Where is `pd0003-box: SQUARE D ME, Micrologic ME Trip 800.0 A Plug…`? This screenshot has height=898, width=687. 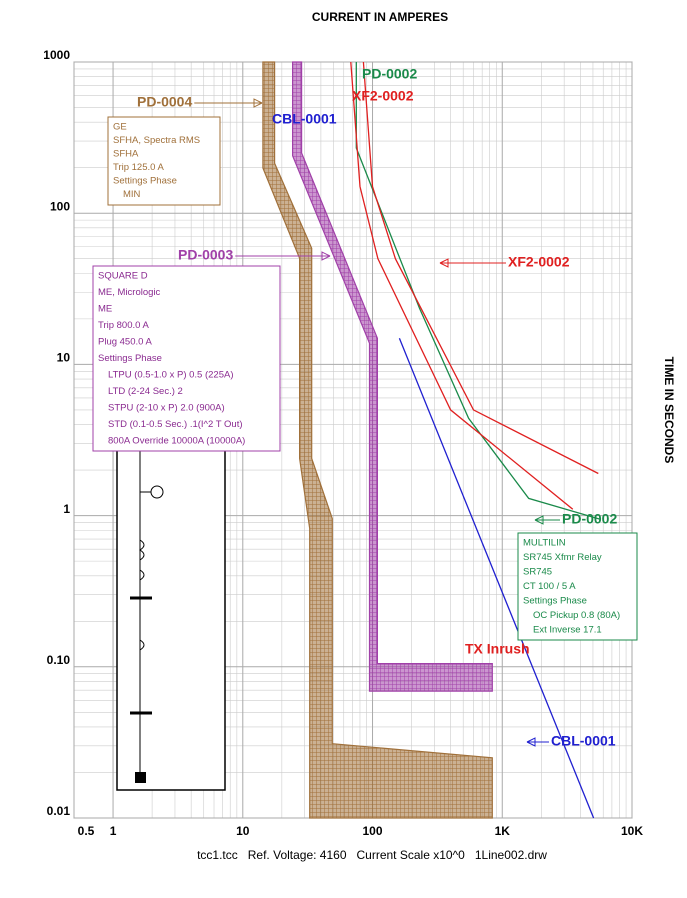
pd0003-box: SQUARE D ME, Micrologic ME Trip 800.0 A Plug… is located at coordinates (186, 358).